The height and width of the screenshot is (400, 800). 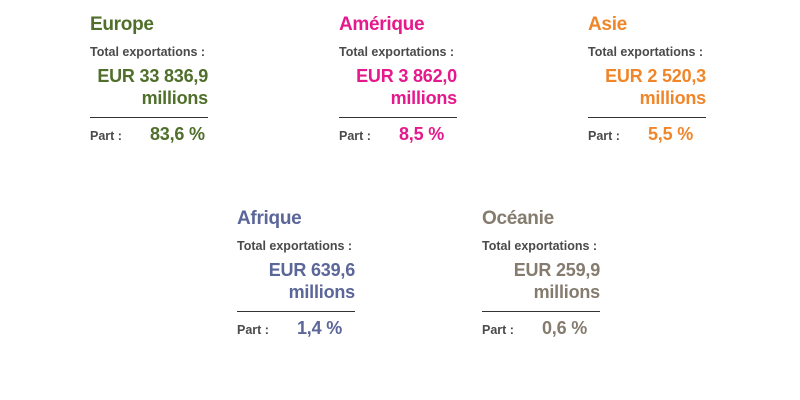 What do you see at coordinates (565, 328) in the screenshot?
I see `share-value: 0,6 %` at bounding box center [565, 328].